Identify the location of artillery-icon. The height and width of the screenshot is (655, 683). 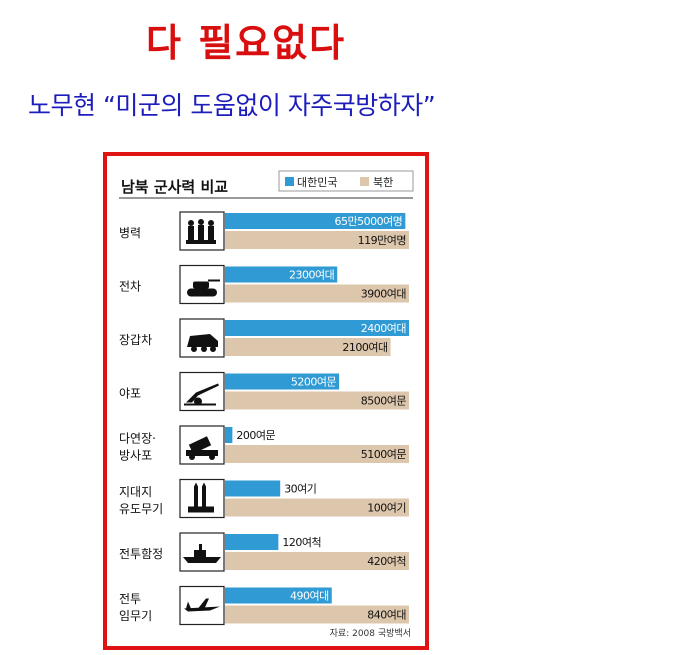
(201, 394).